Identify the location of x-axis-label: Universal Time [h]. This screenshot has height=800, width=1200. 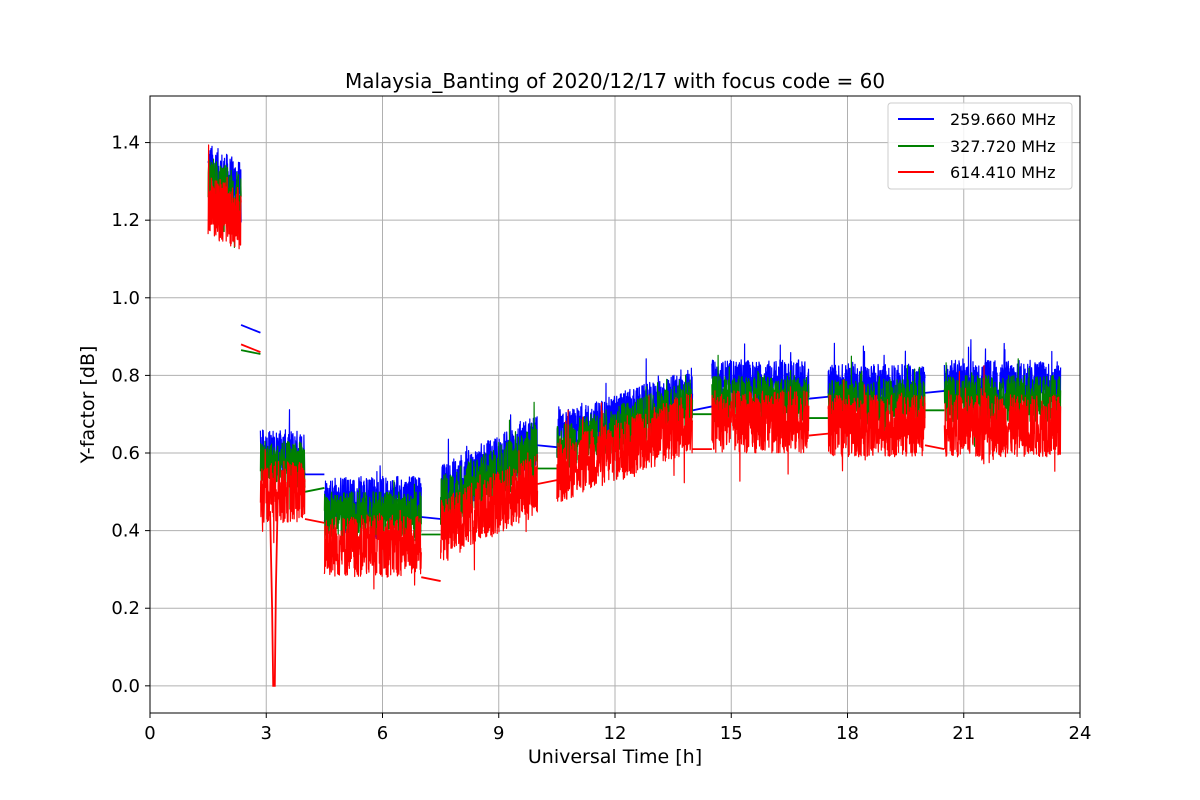
(615, 757).